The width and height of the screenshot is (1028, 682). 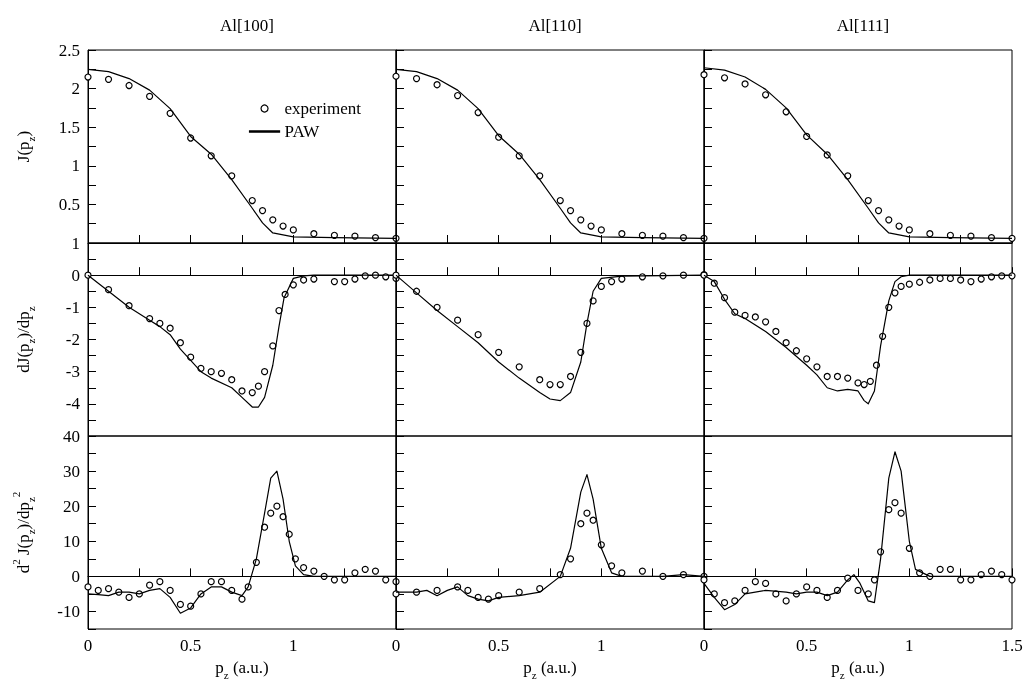 I want to click on chart-title: Al[111], so click(x=863, y=25).